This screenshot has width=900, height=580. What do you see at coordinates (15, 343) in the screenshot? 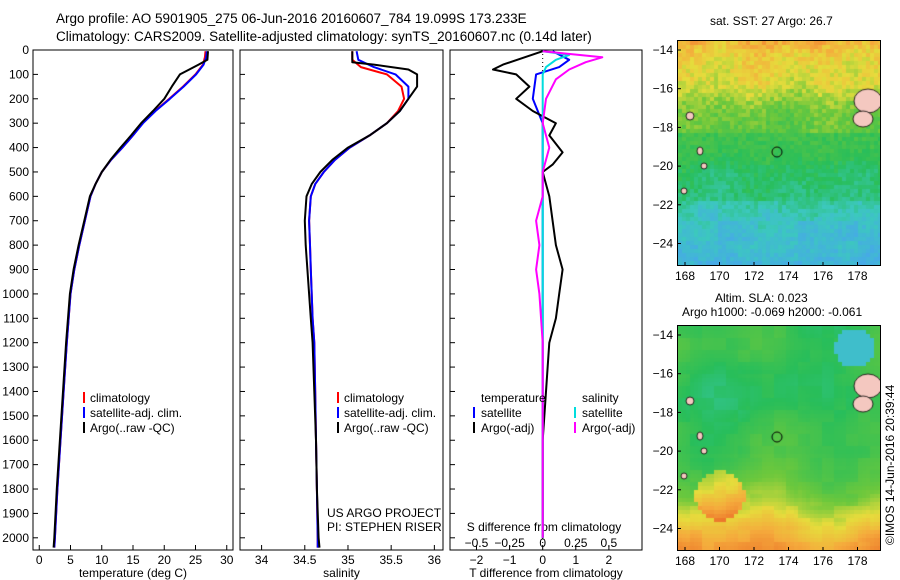
I see `y-tick-label: 1200` at bounding box center [15, 343].